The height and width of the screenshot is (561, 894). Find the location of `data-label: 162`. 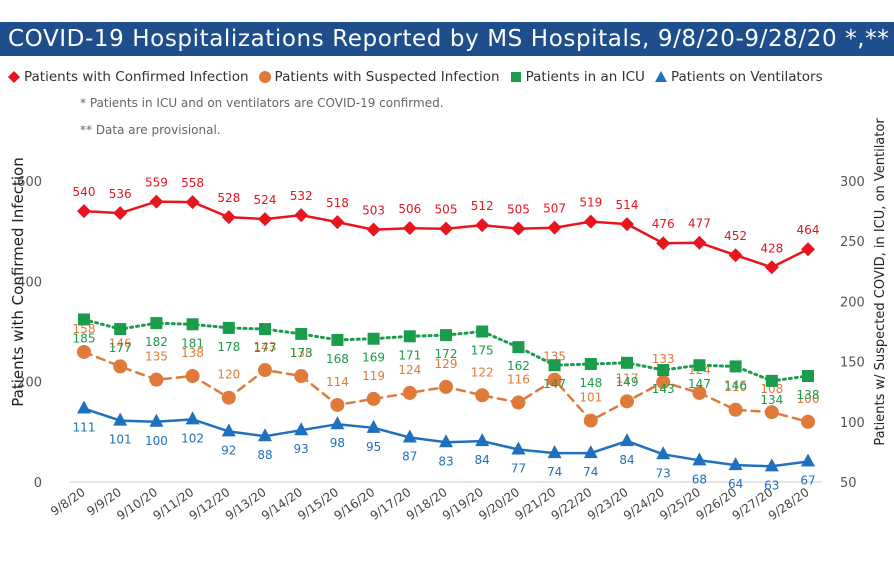

data-label: 162 is located at coordinates (518, 366).